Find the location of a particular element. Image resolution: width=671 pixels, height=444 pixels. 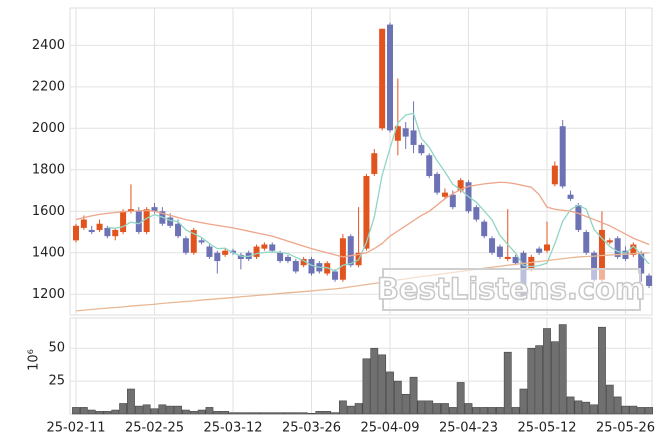

x-tick-label: 25-03-12 is located at coordinates (232, 428).